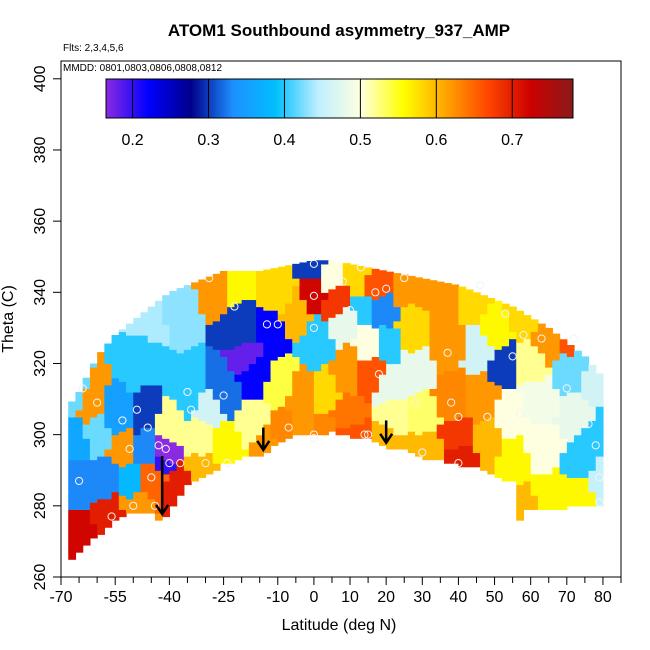 This screenshot has width=650, height=650. I want to click on y-tick-label: 380, so click(40, 150).